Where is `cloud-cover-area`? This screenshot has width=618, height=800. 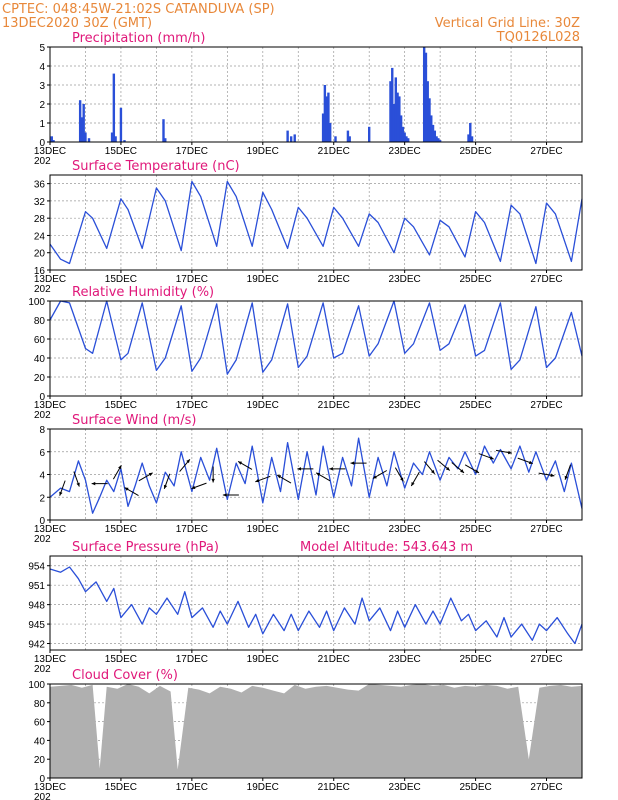 cloud-cover-area is located at coordinates (316, 731).